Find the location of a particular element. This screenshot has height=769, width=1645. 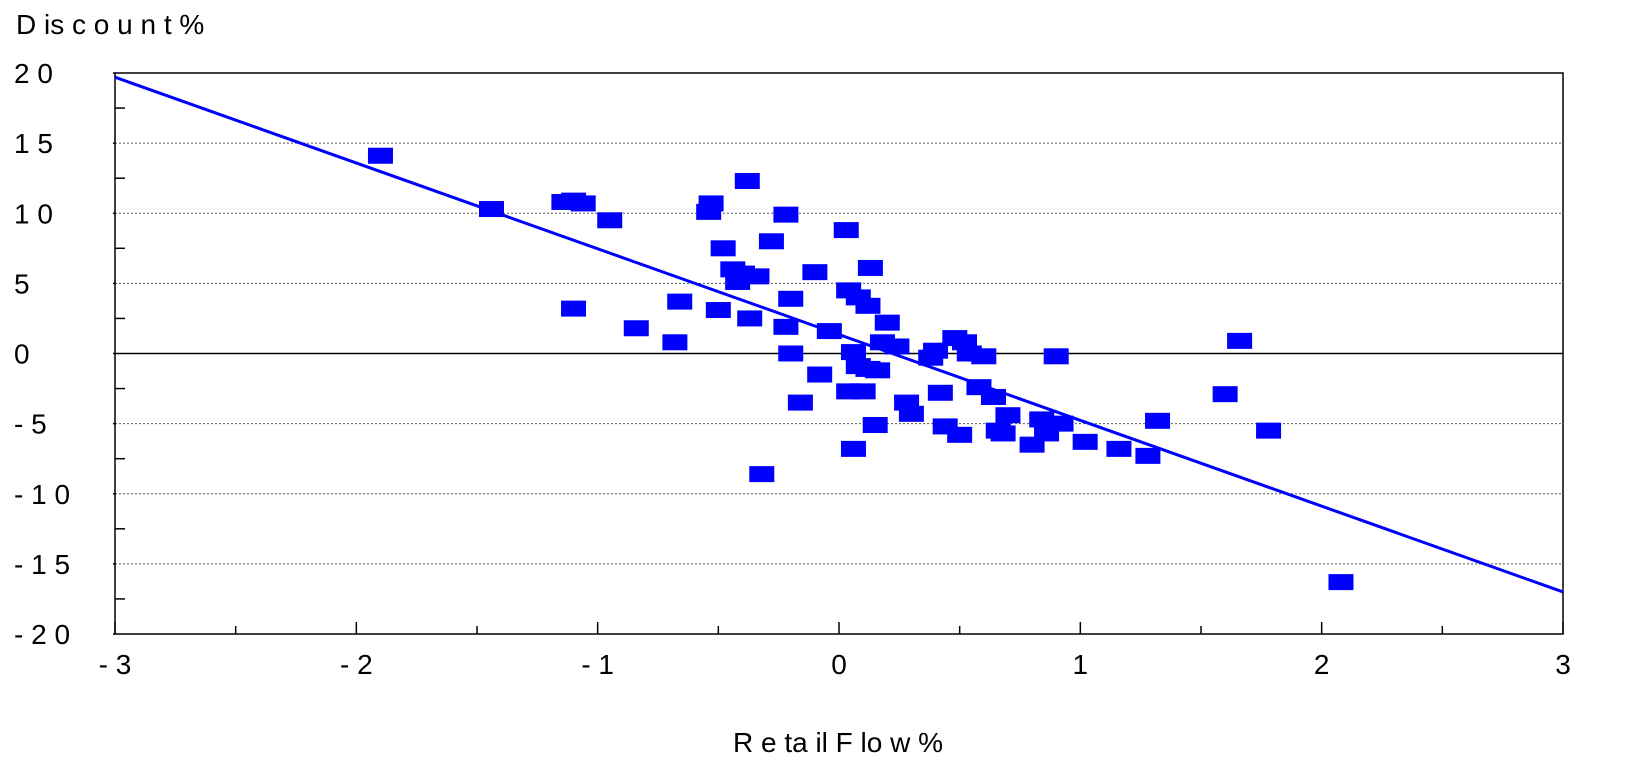

y-tick-label: 1 5 is located at coordinates (33, 143).